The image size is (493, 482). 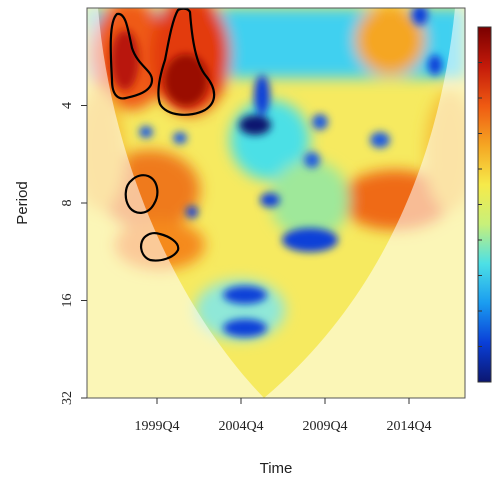 What do you see at coordinates (408, 426) in the screenshot?
I see `x-tick-label: 2014Q4` at bounding box center [408, 426].